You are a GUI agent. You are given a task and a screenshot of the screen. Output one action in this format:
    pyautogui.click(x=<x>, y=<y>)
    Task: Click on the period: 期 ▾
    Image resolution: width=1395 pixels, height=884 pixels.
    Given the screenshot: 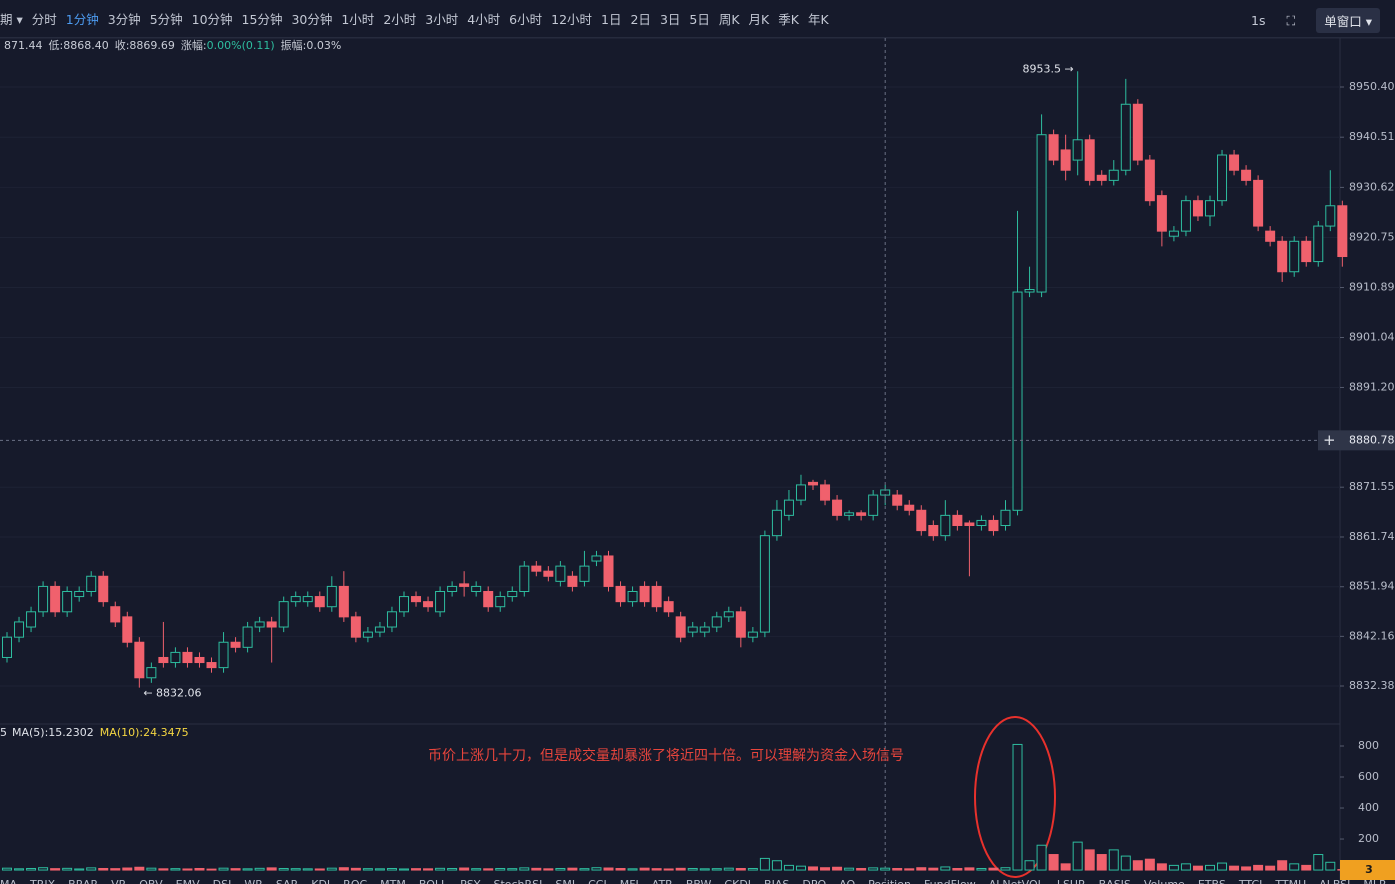 What is the action you would take?
    pyautogui.click(x=11, y=19)
    